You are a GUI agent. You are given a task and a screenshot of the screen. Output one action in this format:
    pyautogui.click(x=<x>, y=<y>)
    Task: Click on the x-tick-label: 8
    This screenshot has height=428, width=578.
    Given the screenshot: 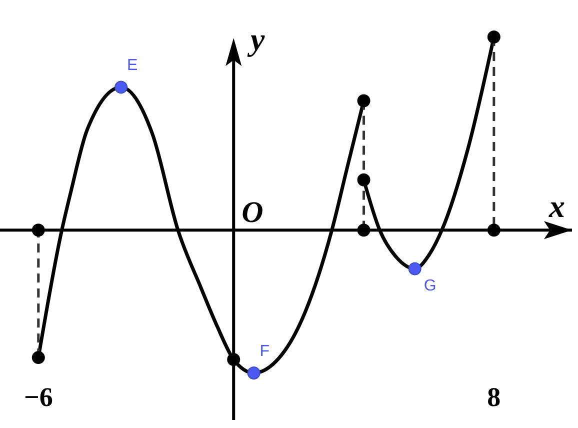 What is the action you would take?
    pyautogui.click(x=494, y=397)
    